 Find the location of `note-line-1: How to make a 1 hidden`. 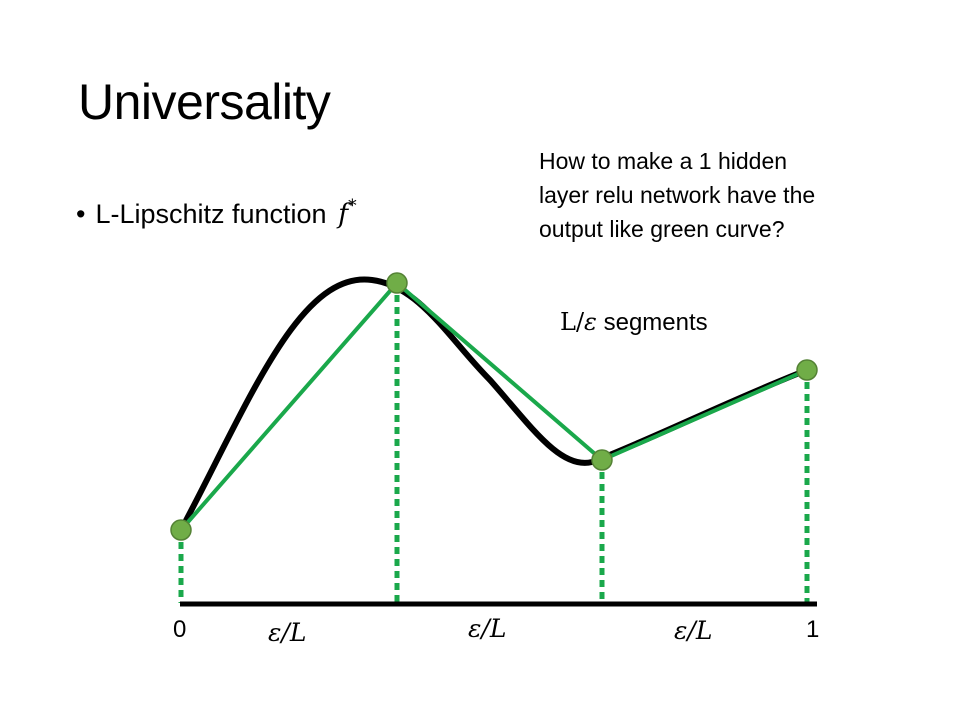

note-line-1: How to make a 1 hidden is located at coordinates (663, 161).